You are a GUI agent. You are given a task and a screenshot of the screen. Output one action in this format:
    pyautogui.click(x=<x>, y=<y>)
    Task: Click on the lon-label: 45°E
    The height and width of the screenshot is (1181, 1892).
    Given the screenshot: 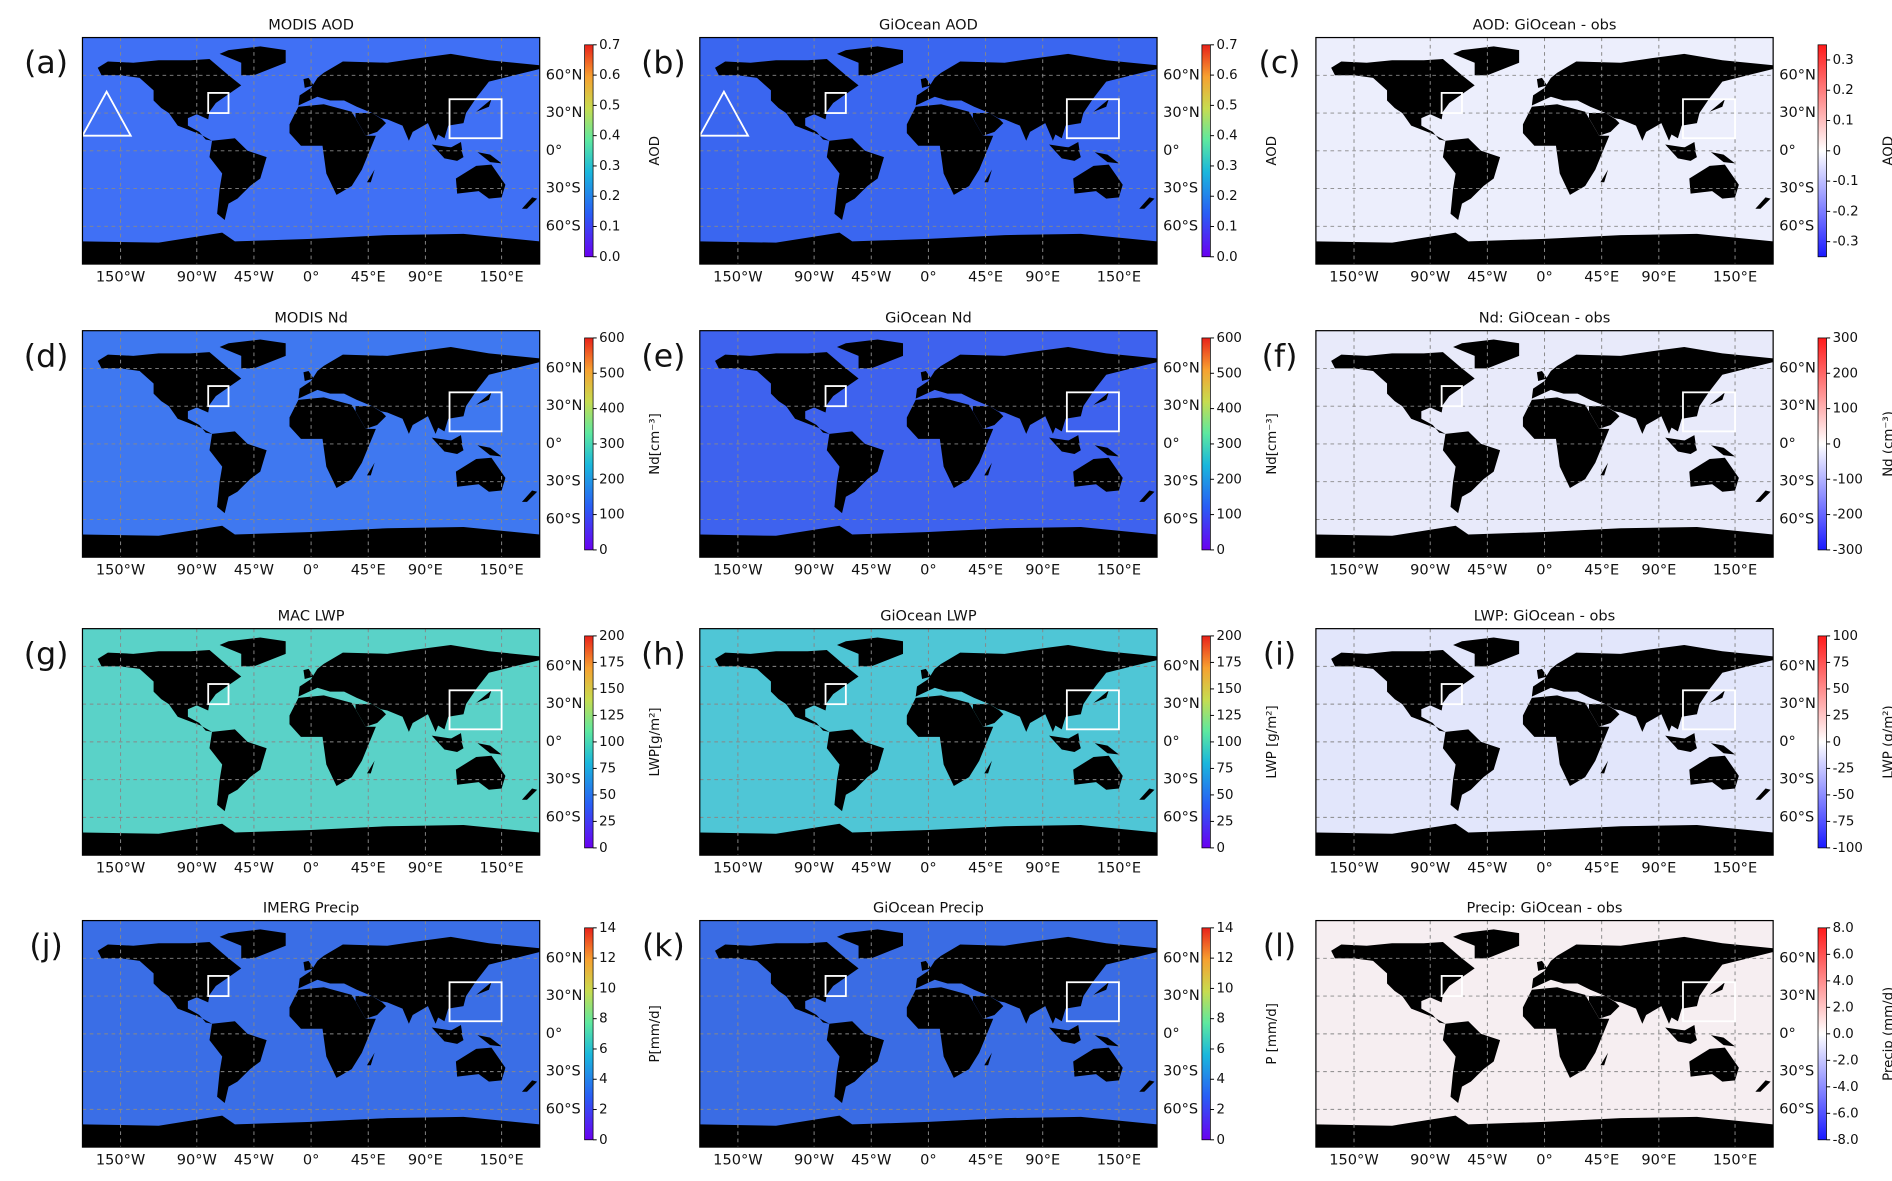 What is the action you would take?
    pyautogui.click(x=985, y=868)
    